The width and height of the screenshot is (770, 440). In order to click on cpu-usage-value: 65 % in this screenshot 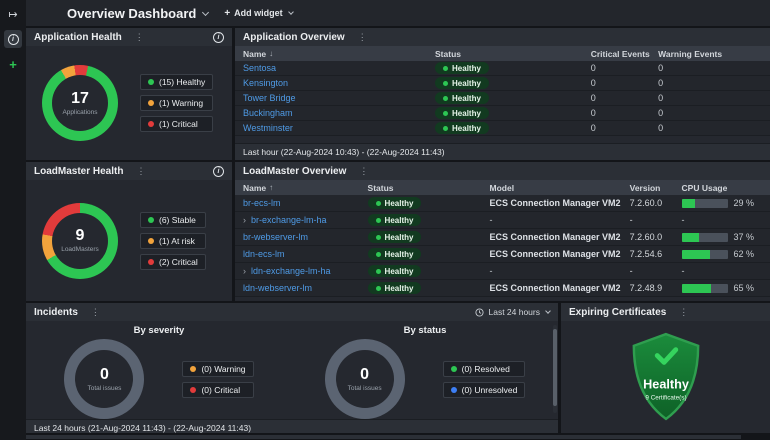, I will do `click(744, 288)`.